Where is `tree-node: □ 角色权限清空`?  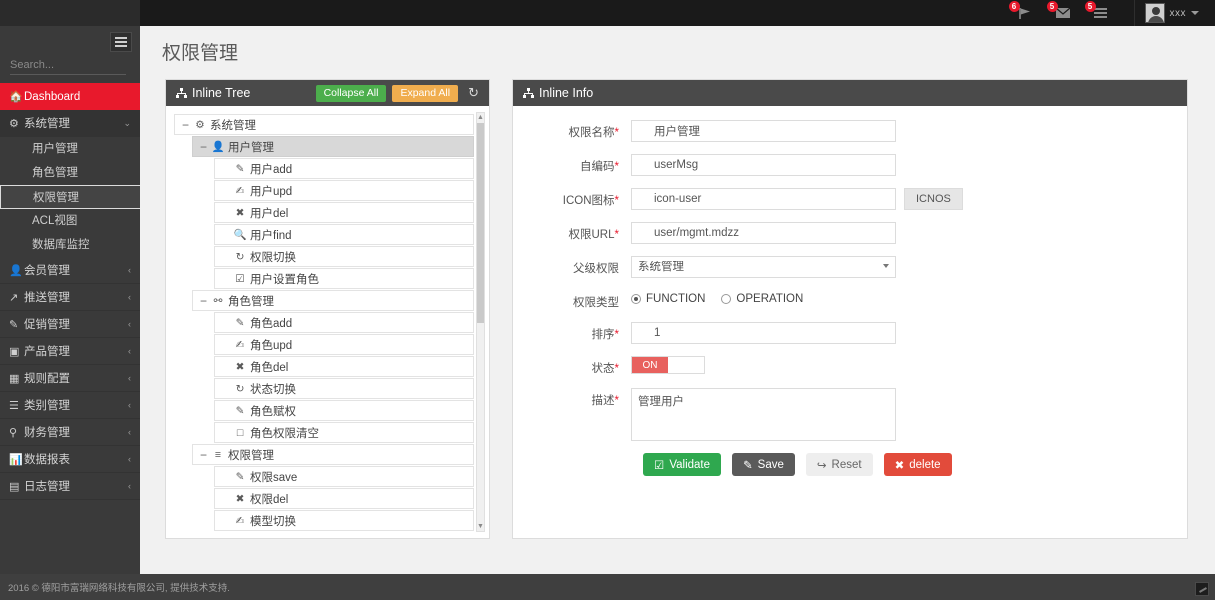 tree-node: □ 角色权限清空 is located at coordinates (344, 432).